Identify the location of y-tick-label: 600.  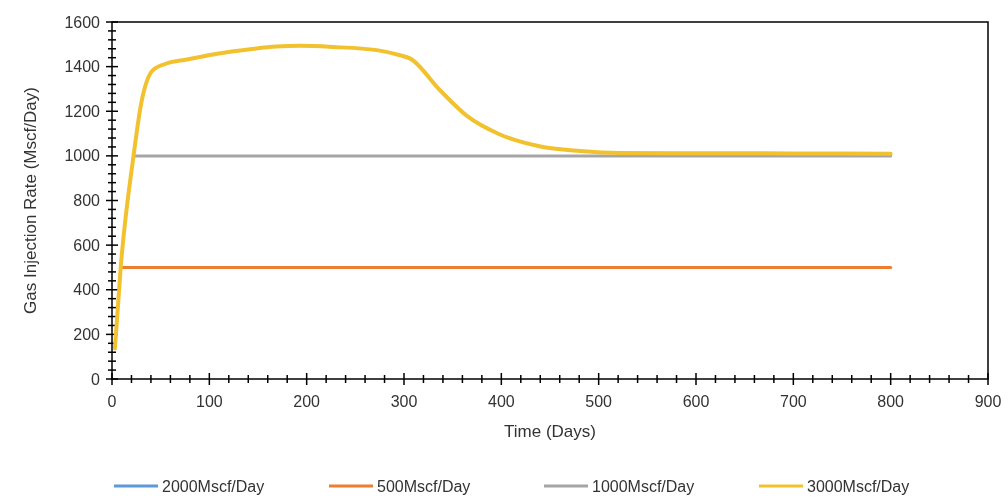
(87, 245).